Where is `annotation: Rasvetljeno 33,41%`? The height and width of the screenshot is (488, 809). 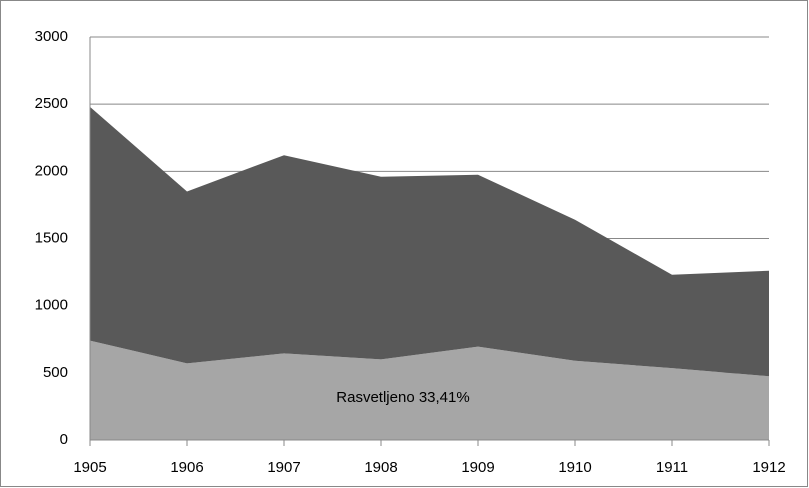 annotation: Rasvetljeno 33,41% is located at coordinates (402, 397).